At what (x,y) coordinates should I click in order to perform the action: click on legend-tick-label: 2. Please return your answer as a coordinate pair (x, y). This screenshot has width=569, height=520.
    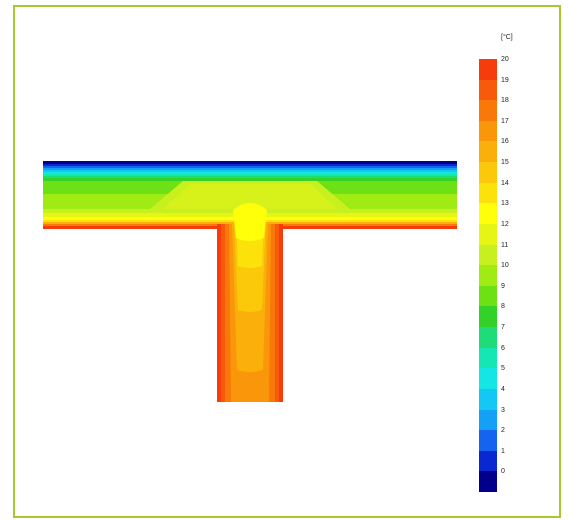
    Looking at the image, I should click on (503, 431).